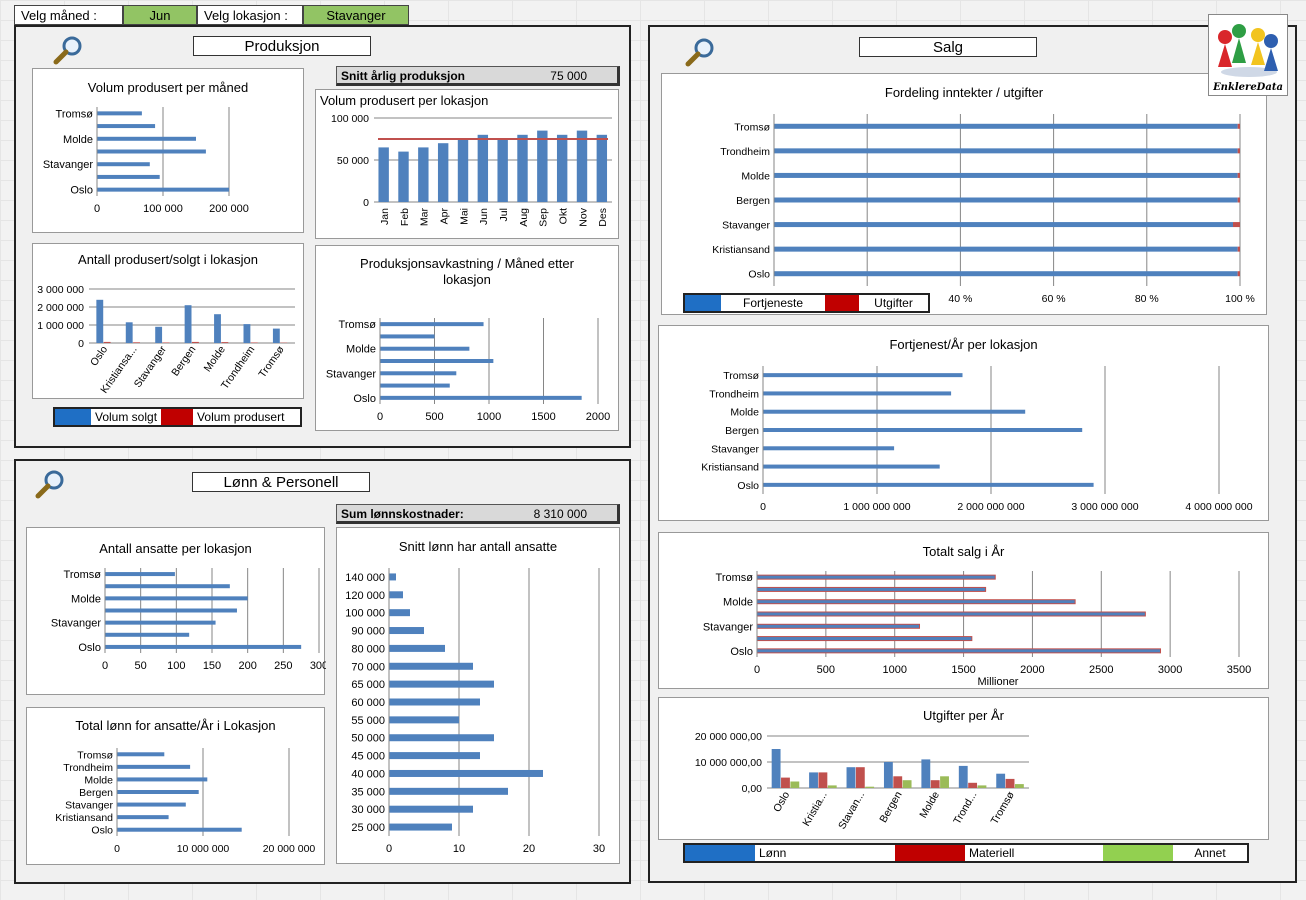 This screenshot has width=1306, height=900. Describe the element at coordinates (368, 721) in the screenshot. I see `y-tick-label: 55 000` at that location.